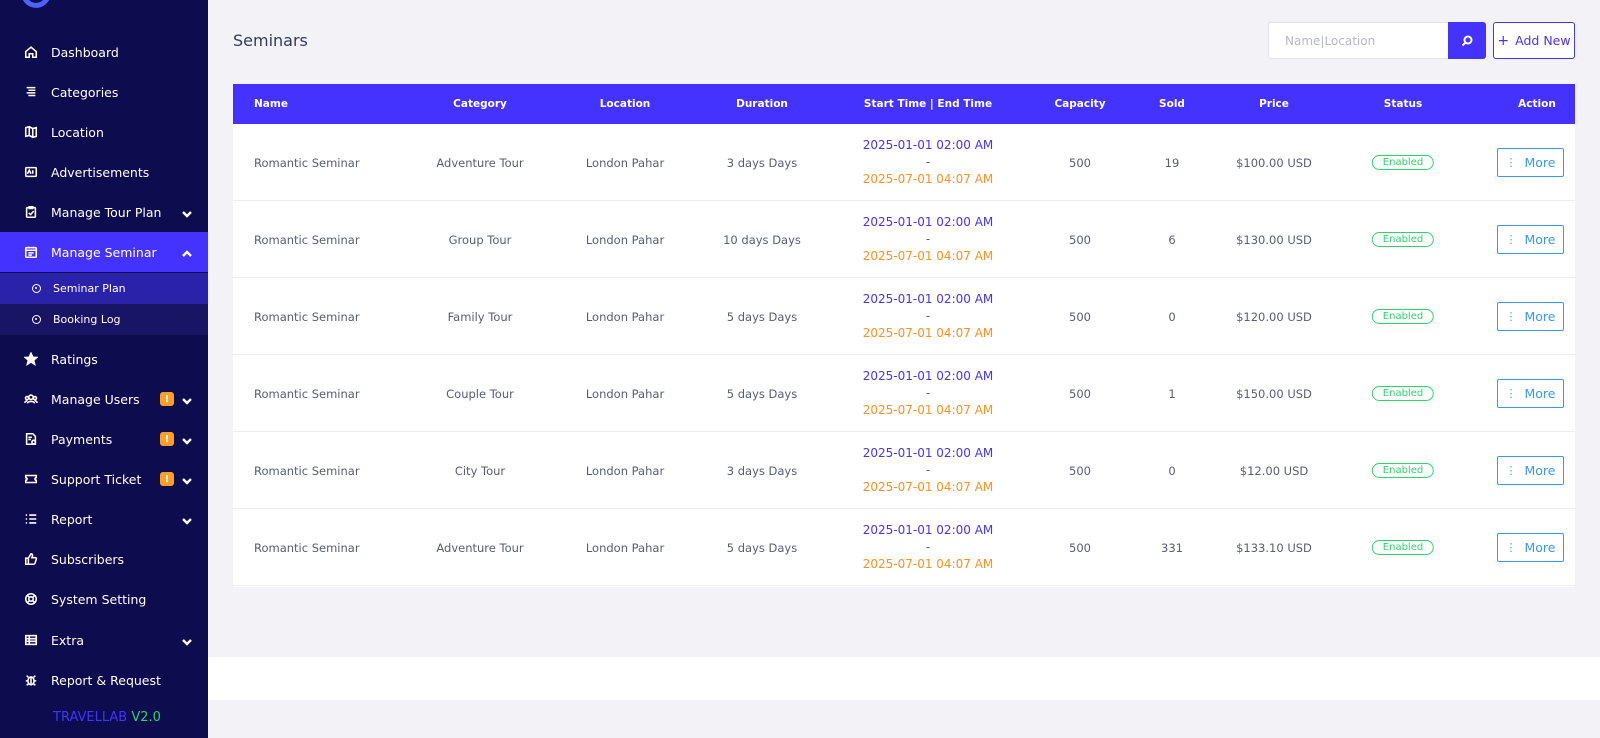 Image resolution: width=1600 pixels, height=738 pixels. What do you see at coordinates (72, 519) in the screenshot?
I see `sidebar-item-label: Report` at bounding box center [72, 519].